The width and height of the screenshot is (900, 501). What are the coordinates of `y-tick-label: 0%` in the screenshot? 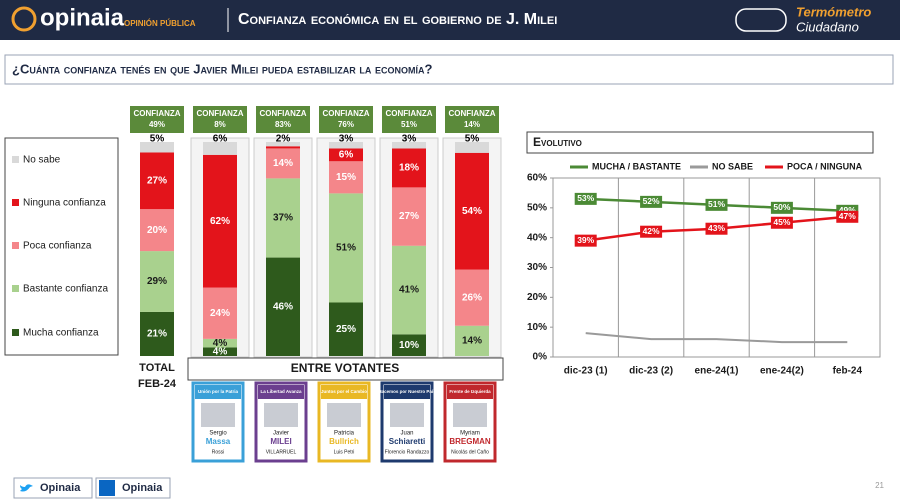 It's located at (540, 357).